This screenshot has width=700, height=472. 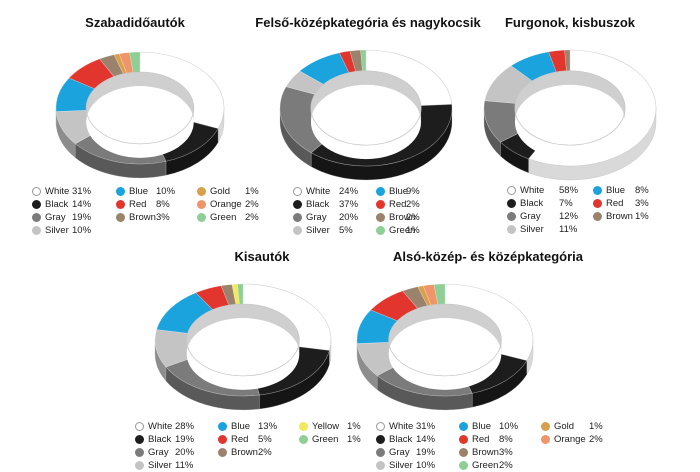 I want to click on donut-hole, so click(x=445, y=354).